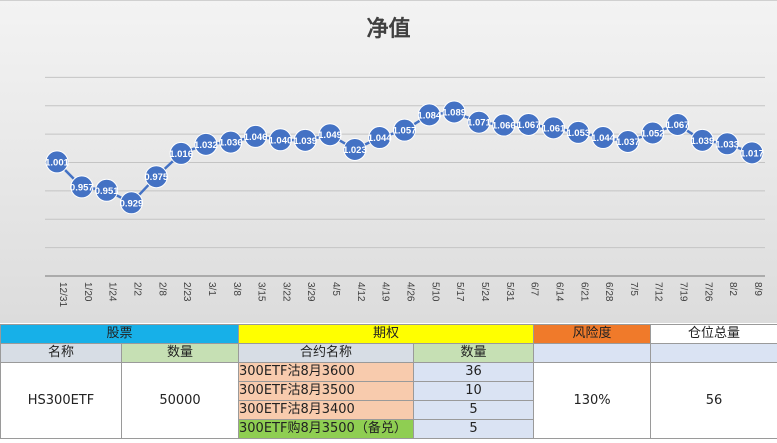 The image size is (777, 443). I want to click on option-qty: 10, so click(474, 391).